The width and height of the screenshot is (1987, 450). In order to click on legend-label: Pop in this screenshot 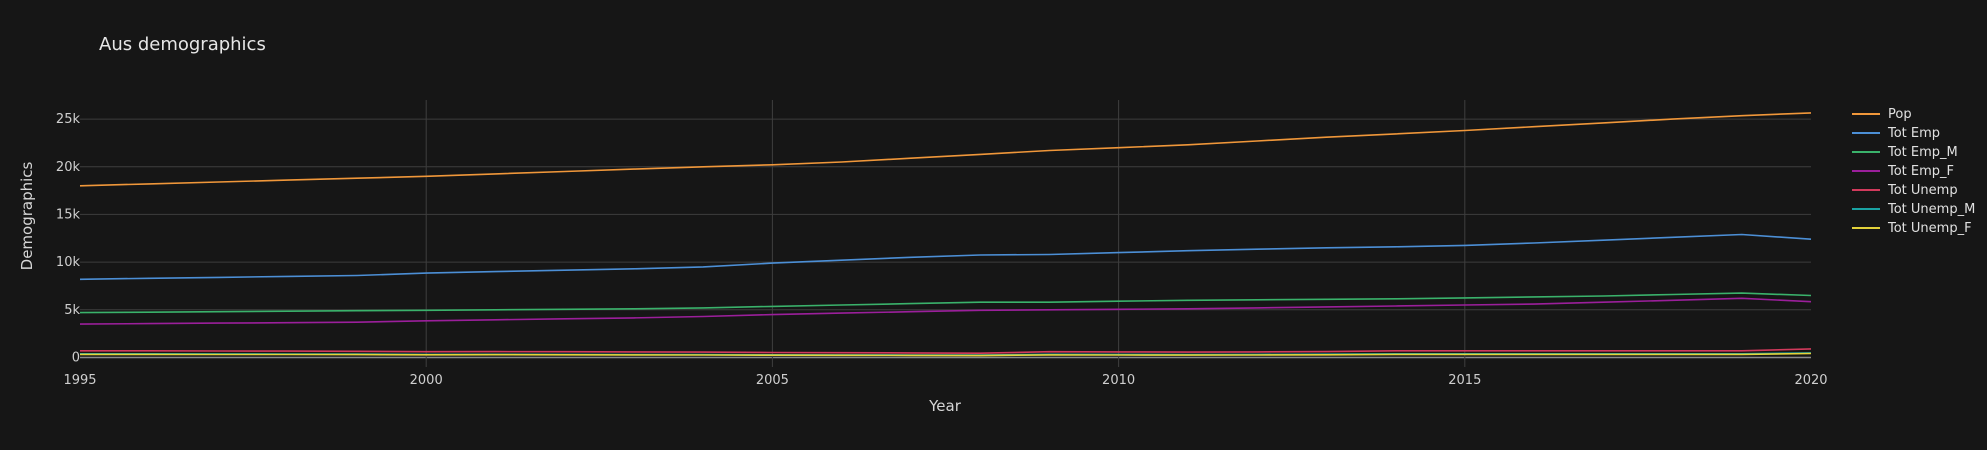, I will do `click(1900, 114)`.